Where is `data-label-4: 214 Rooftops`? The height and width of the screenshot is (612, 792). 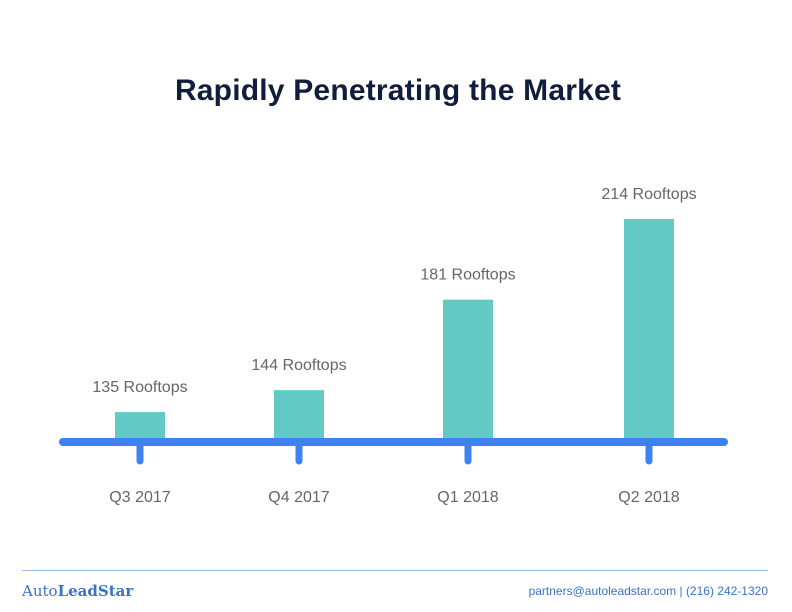 data-label-4: 214 Rooftops is located at coordinates (648, 194).